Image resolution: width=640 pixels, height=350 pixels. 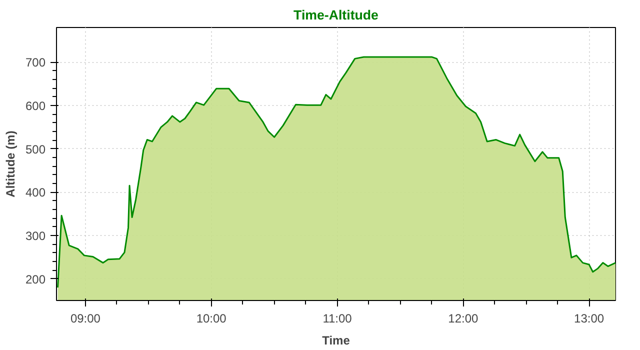 What do you see at coordinates (35, 149) in the screenshot?
I see `y-tick-label: 500` at bounding box center [35, 149].